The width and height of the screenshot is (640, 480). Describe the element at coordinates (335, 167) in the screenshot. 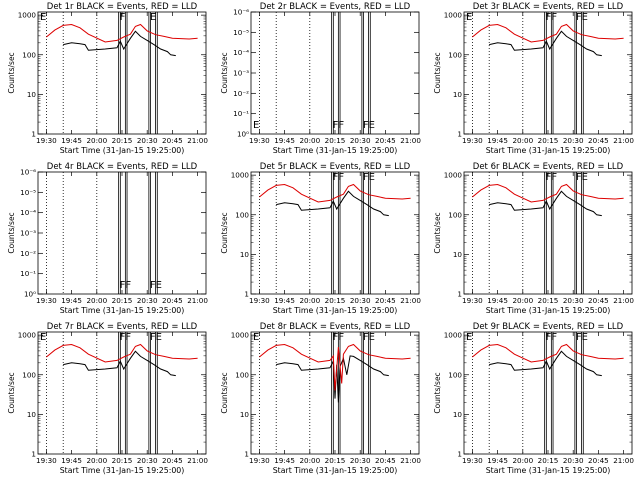

I see `chart-title: Det 5r BLACK = Events, RED = LLD` at that location.